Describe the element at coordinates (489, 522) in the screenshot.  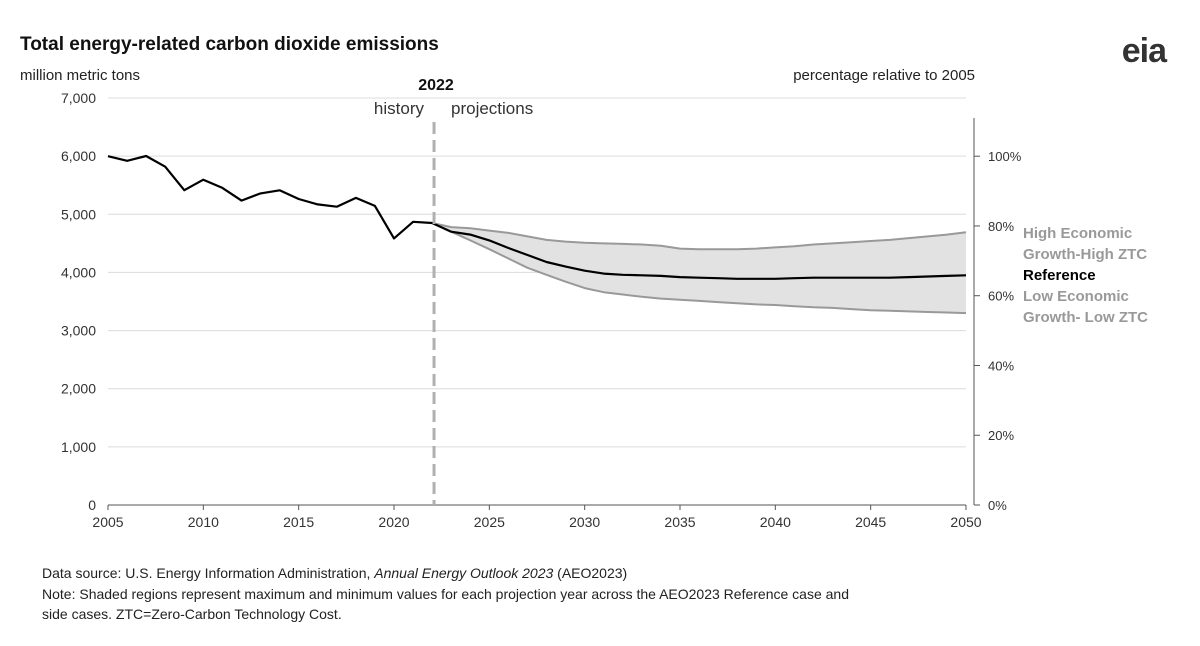
I see `x-tick-label-2025: 2025` at that location.